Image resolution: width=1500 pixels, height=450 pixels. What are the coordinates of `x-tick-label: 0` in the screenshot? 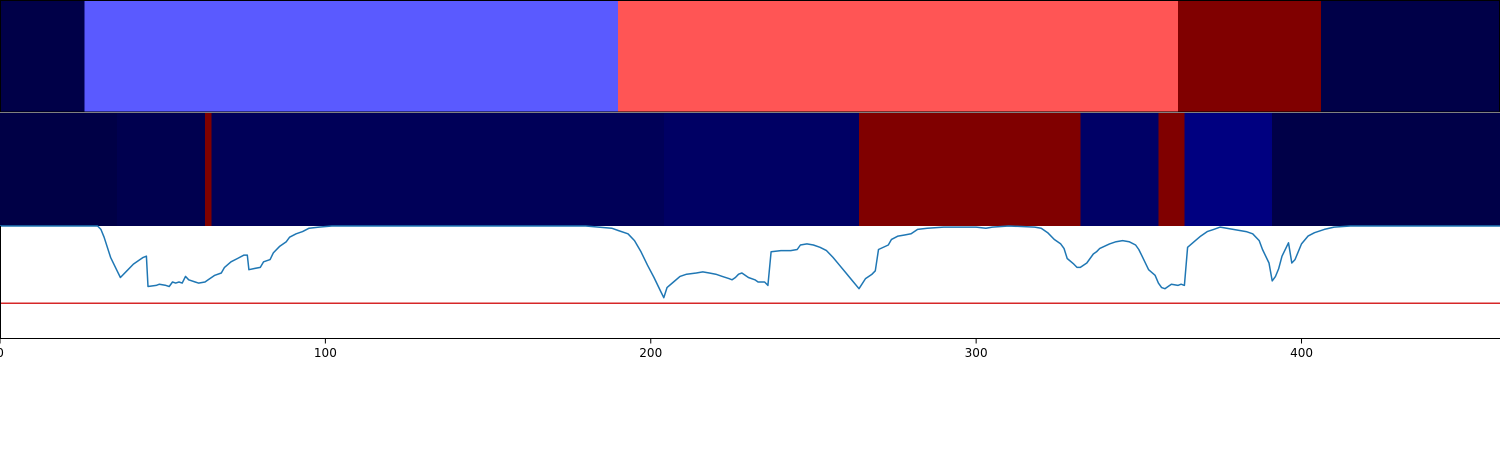 It's located at (2, 353).